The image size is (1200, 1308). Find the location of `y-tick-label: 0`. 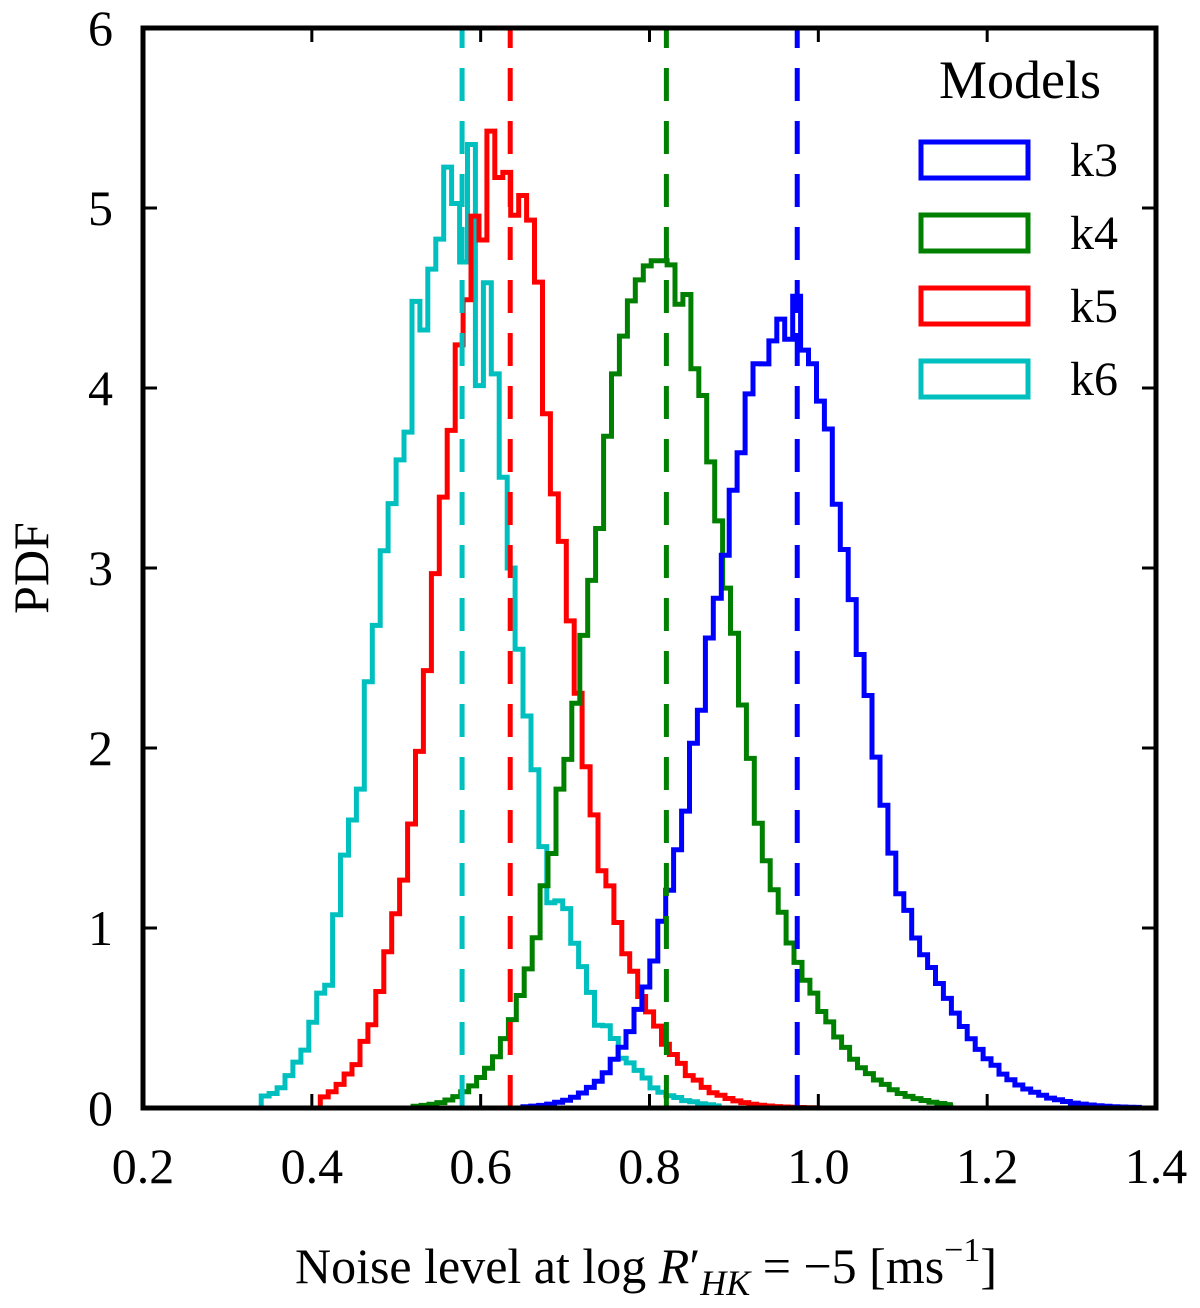

y-tick-label: 0 is located at coordinates (100, 1108).